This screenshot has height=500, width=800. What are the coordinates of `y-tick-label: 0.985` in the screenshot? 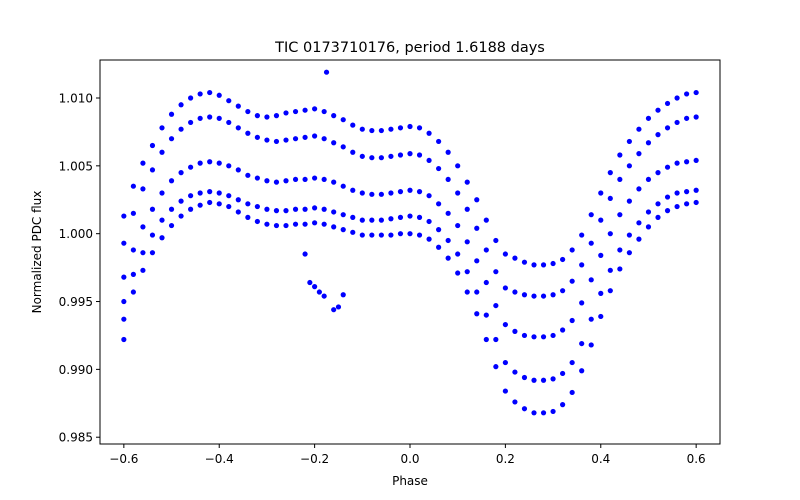 It's located at (76, 438).